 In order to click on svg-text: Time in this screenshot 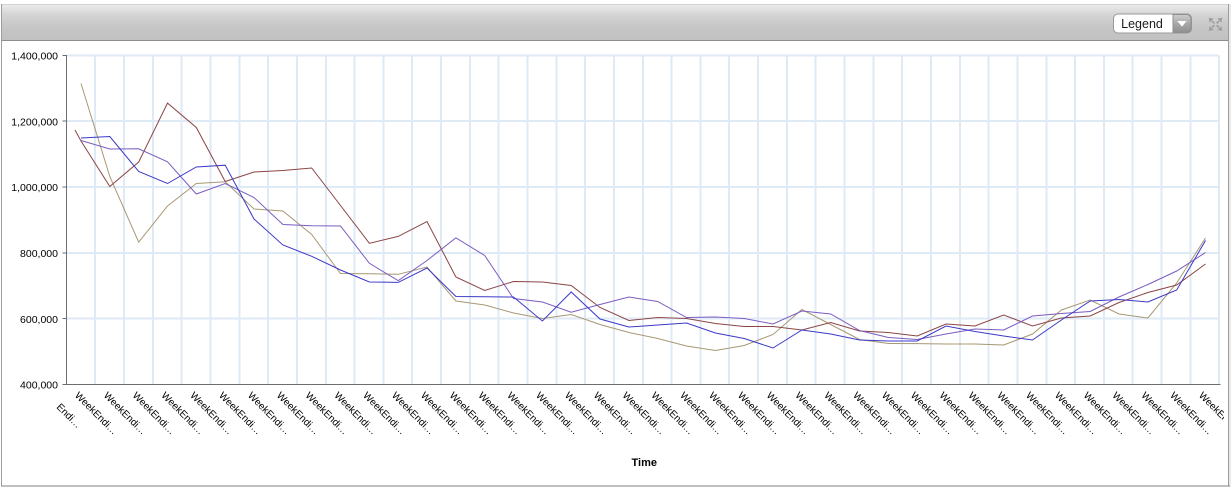, I will do `click(644, 463)`.